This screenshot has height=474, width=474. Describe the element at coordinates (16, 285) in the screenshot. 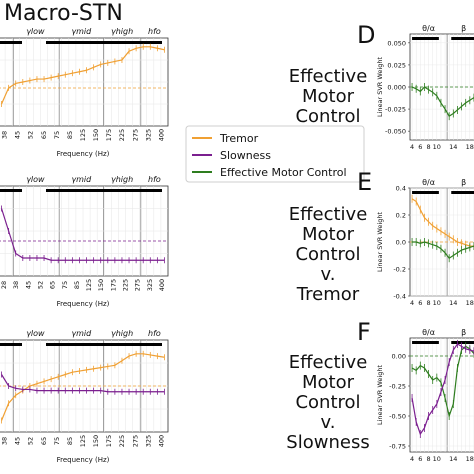

I see `panel-b-x-tick-1: 38` at that location.